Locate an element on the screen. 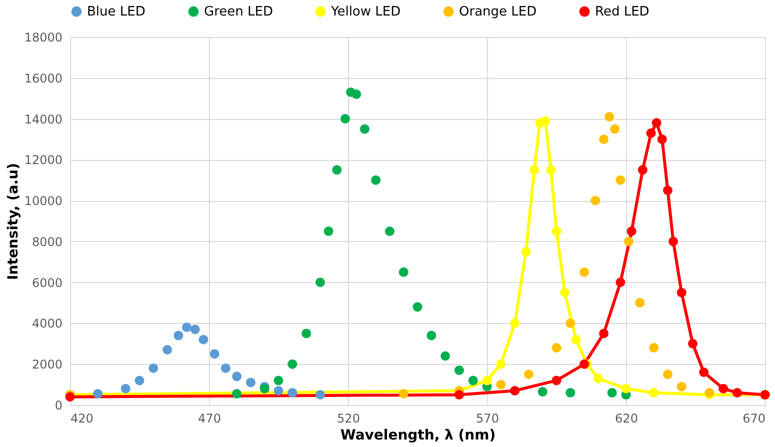 Image resolution: width=775 pixels, height=447 pixels. y-tick-label: 0 is located at coordinates (58, 405).